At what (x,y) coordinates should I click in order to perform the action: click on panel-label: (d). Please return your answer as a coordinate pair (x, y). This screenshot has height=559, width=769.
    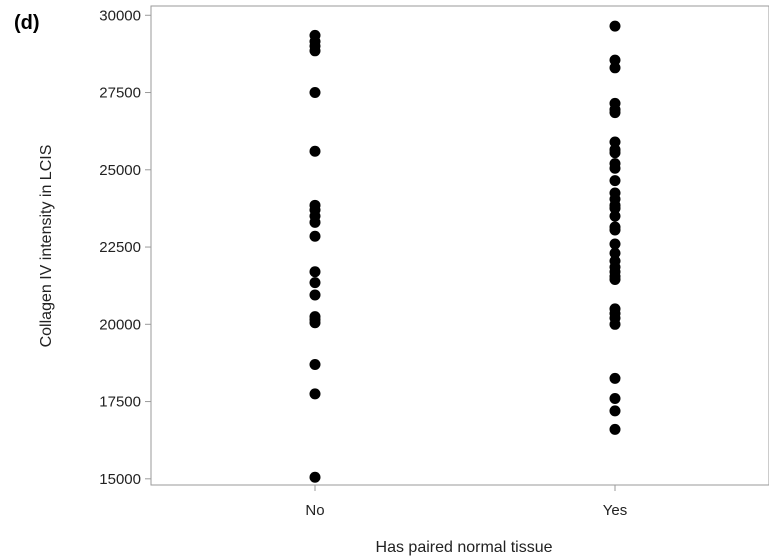
    Looking at the image, I should click on (27, 23).